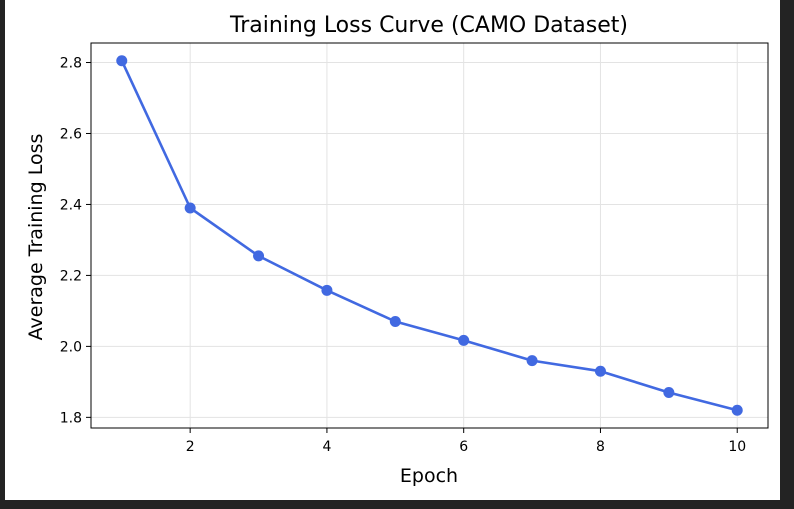 Image resolution: width=794 pixels, height=509 pixels. I want to click on y-tick-label: 2.4, so click(71, 205).